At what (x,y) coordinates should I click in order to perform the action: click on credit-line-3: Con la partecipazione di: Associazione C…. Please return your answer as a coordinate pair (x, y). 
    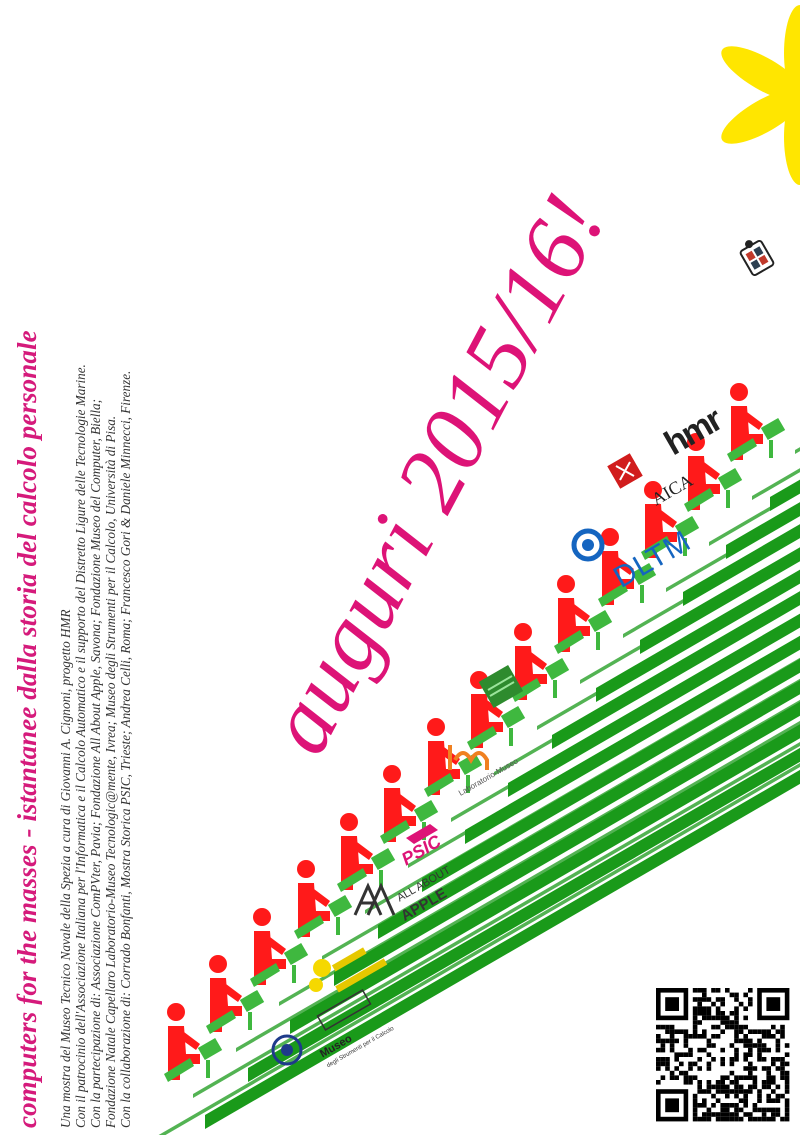
    Looking at the image, I should click on (95, 763).